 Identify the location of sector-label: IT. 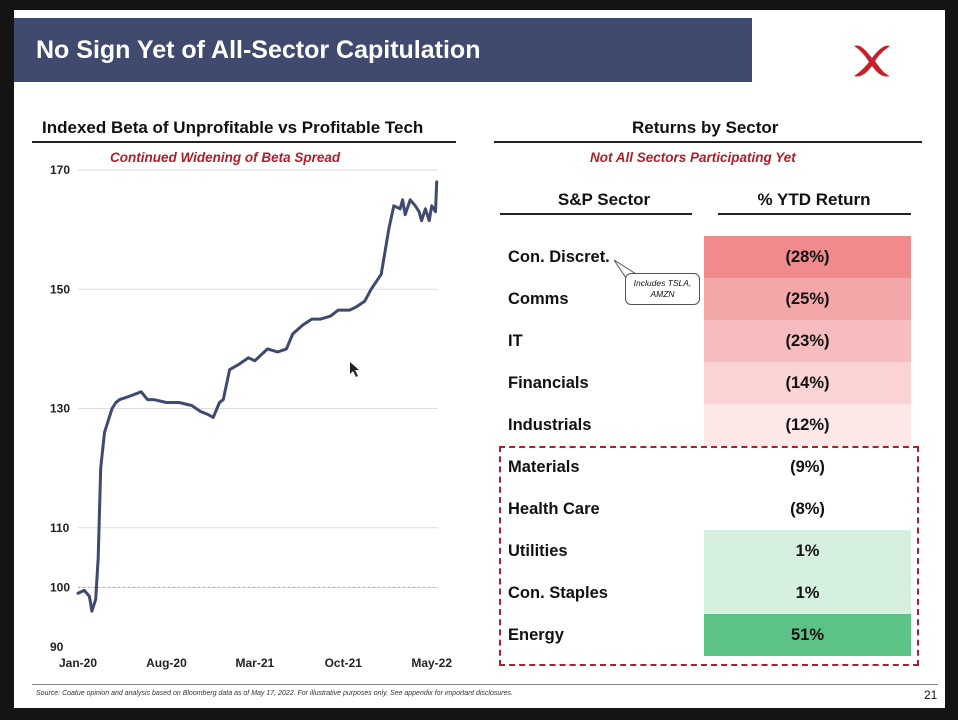
(515, 341).